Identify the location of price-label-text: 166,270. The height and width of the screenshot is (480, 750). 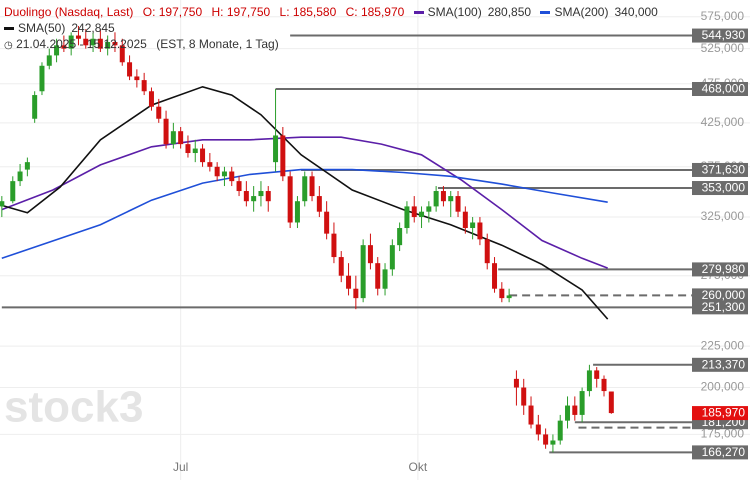
(724, 452).